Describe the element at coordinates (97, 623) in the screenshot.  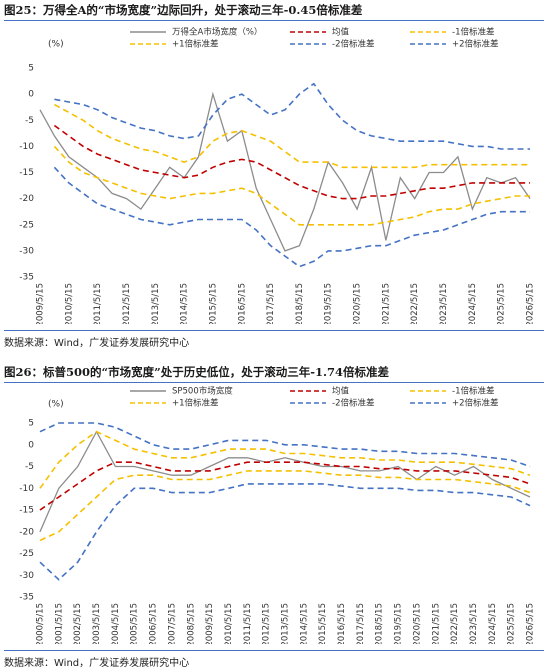
I see `x-tick-label: 2003/5/15` at that location.